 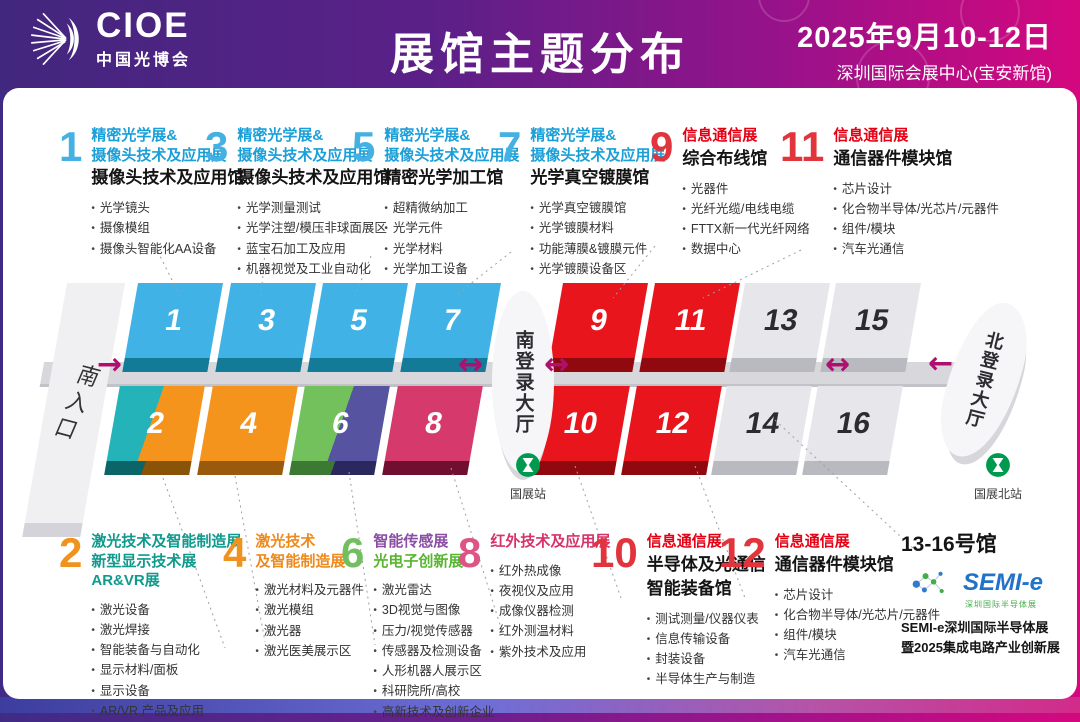 What do you see at coordinates (267, 320) in the screenshot?
I see `hall-number: 3` at bounding box center [267, 320].